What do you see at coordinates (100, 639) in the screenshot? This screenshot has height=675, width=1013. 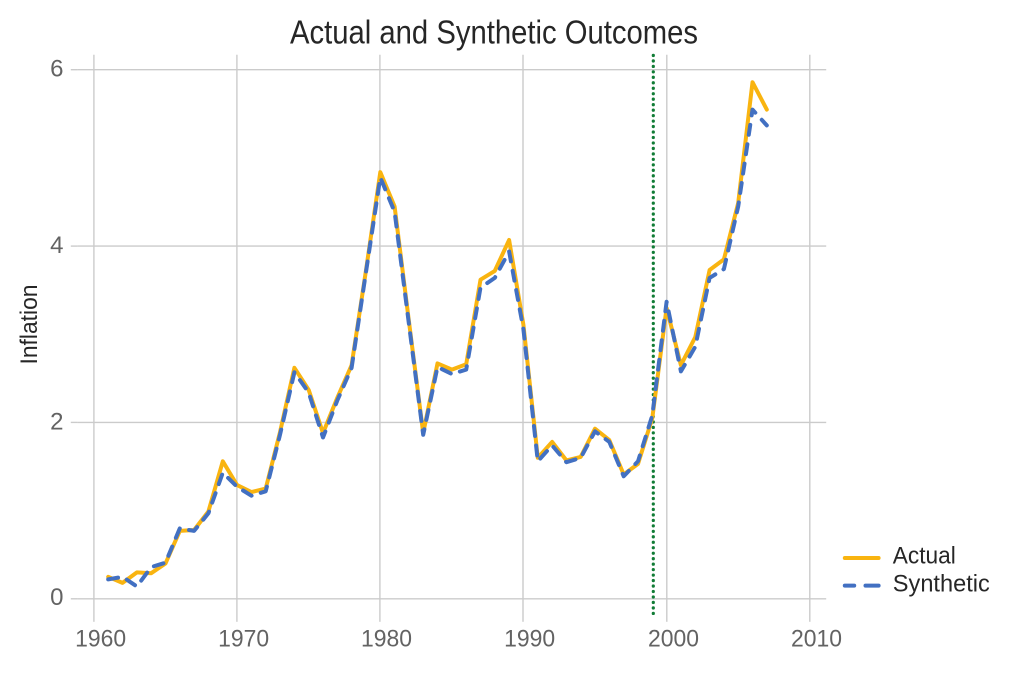 I see `svg-text: 1960` at bounding box center [100, 639].